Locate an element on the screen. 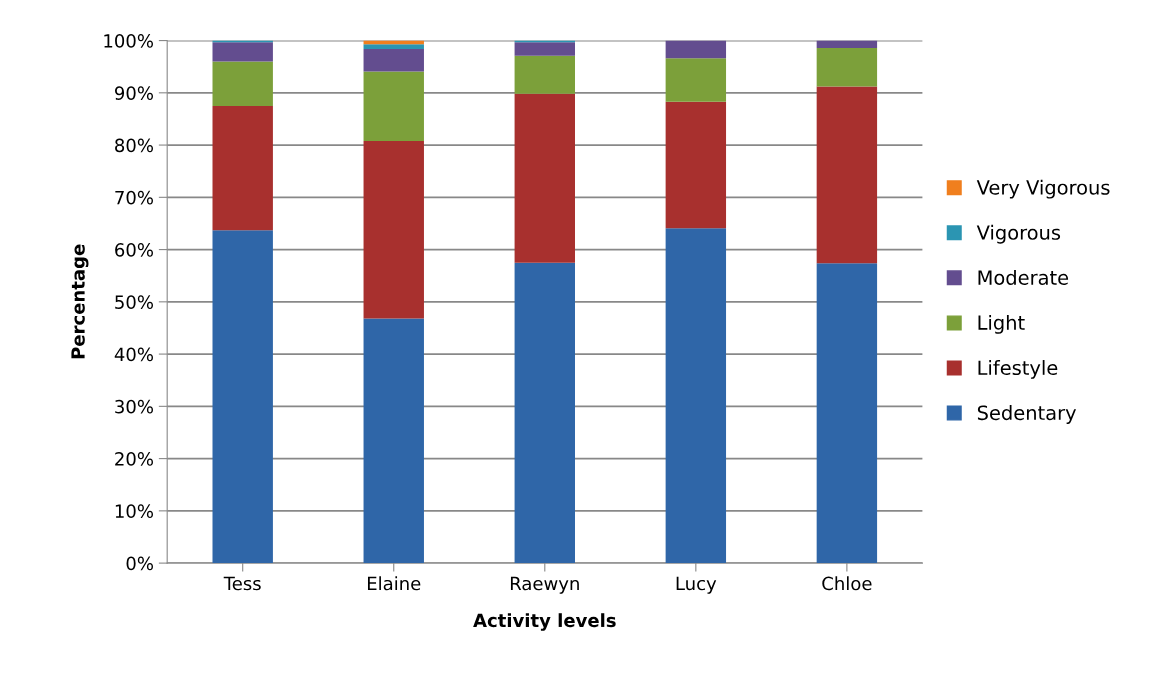 The width and height of the screenshot is (1153, 676). legend-label: Moderate is located at coordinates (1023, 277).